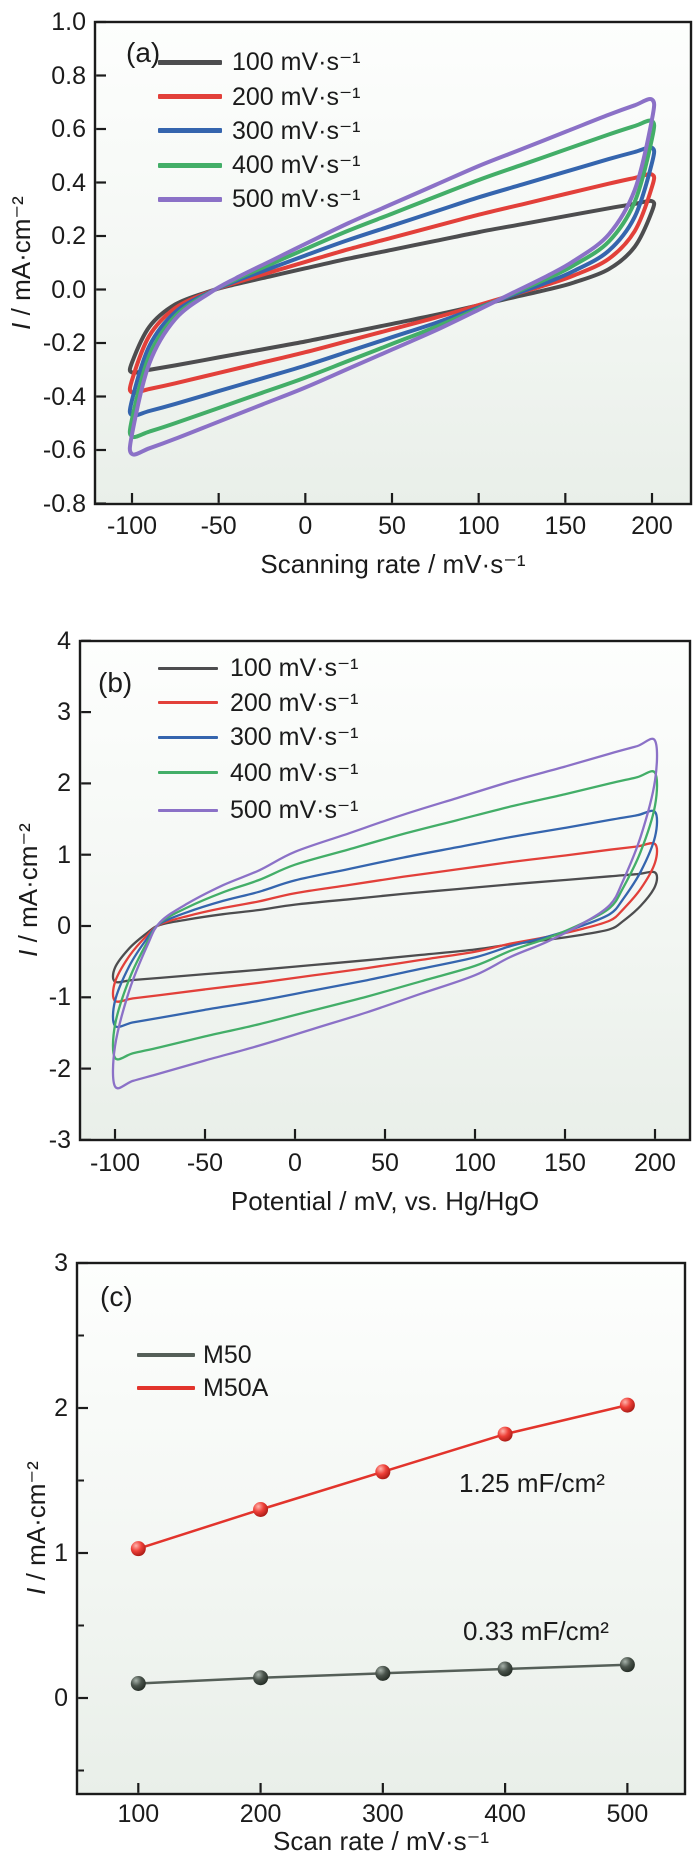 The width and height of the screenshot is (700, 1856). What do you see at coordinates (59, 1139) in the screenshot?
I see `panel-b-y-tick-label: -3` at bounding box center [59, 1139].